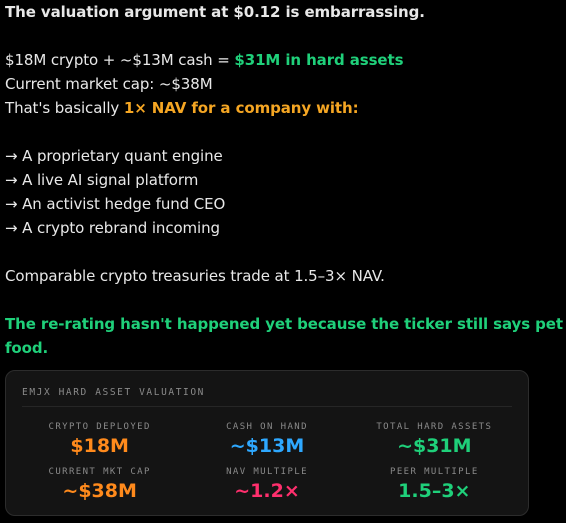 Image resolution: width=566 pixels, height=523 pixels. I want to click on metric-nav-multiple: NAV MULTIPLE ~1.2×, so click(266, 484).